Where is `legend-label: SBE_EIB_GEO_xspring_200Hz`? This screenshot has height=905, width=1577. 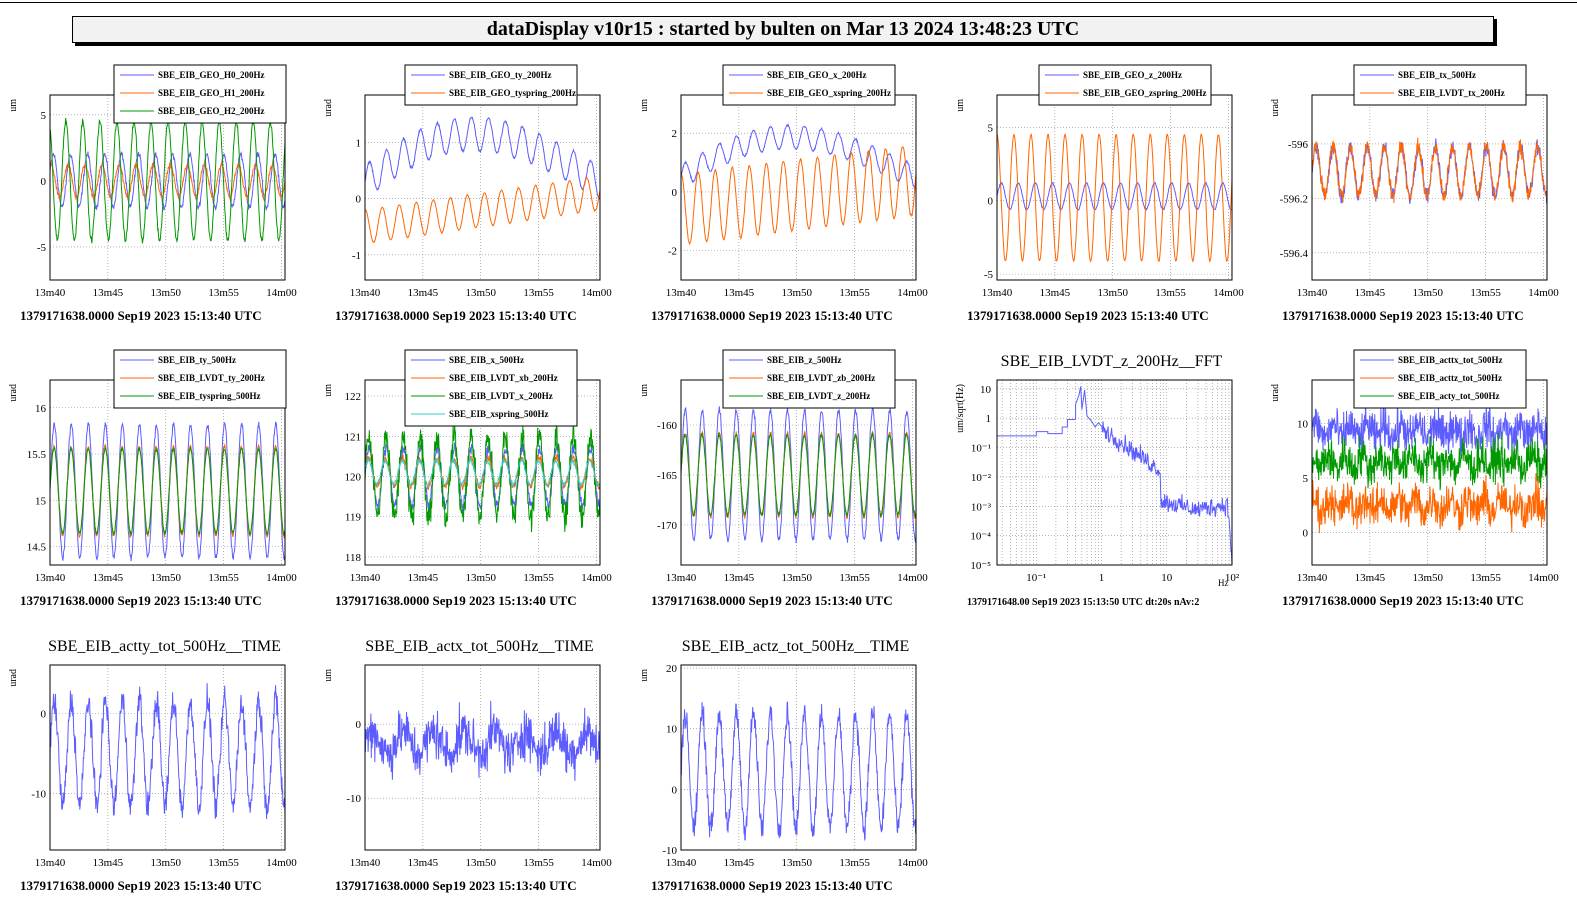
legend-label: SBE_EIB_GEO_xspring_200Hz is located at coordinates (829, 93).